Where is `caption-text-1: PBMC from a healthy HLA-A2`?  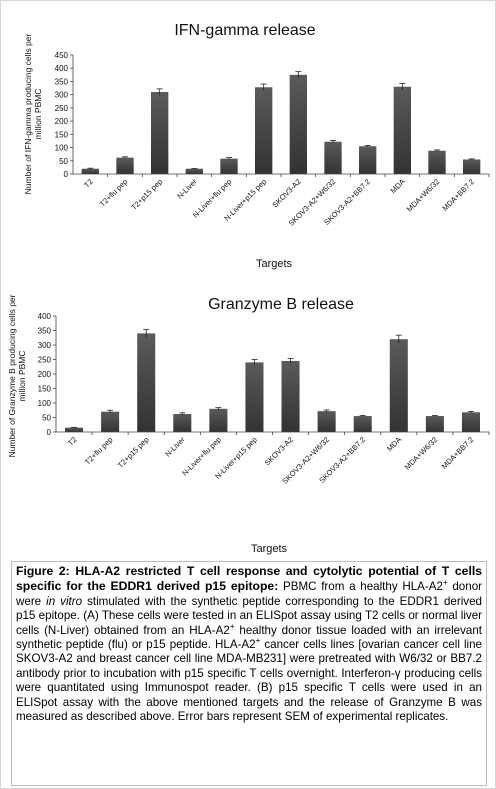
caption-text-1: PBMC from a healthy HLA-A2 is located at coordinates (360, 587).